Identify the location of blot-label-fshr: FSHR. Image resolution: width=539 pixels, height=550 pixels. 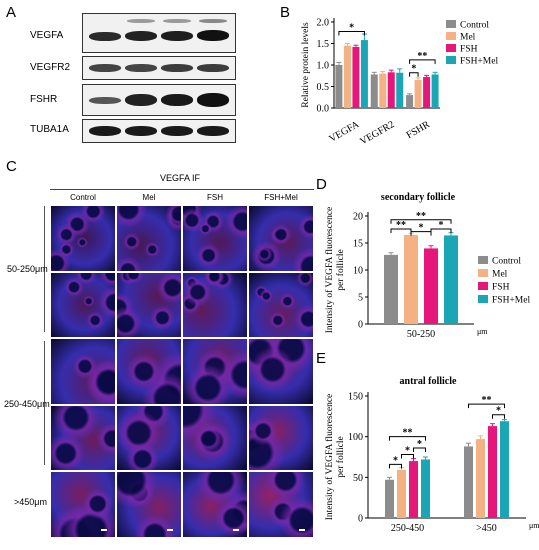
(44, 99).